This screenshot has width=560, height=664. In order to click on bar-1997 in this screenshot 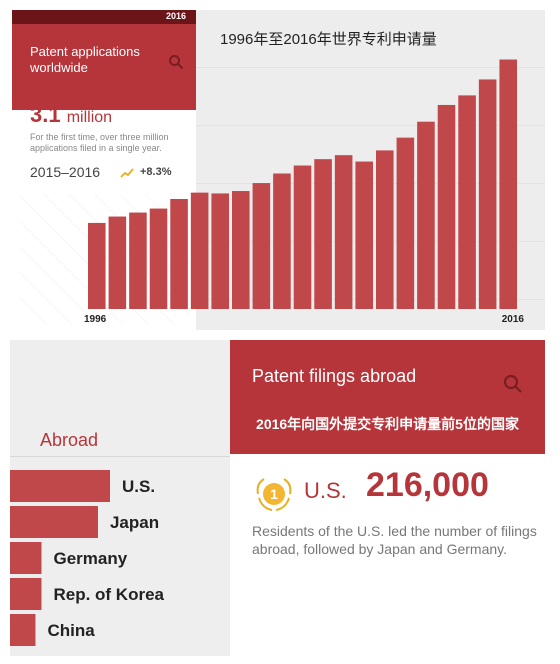, I will do `click(117, 262)`.